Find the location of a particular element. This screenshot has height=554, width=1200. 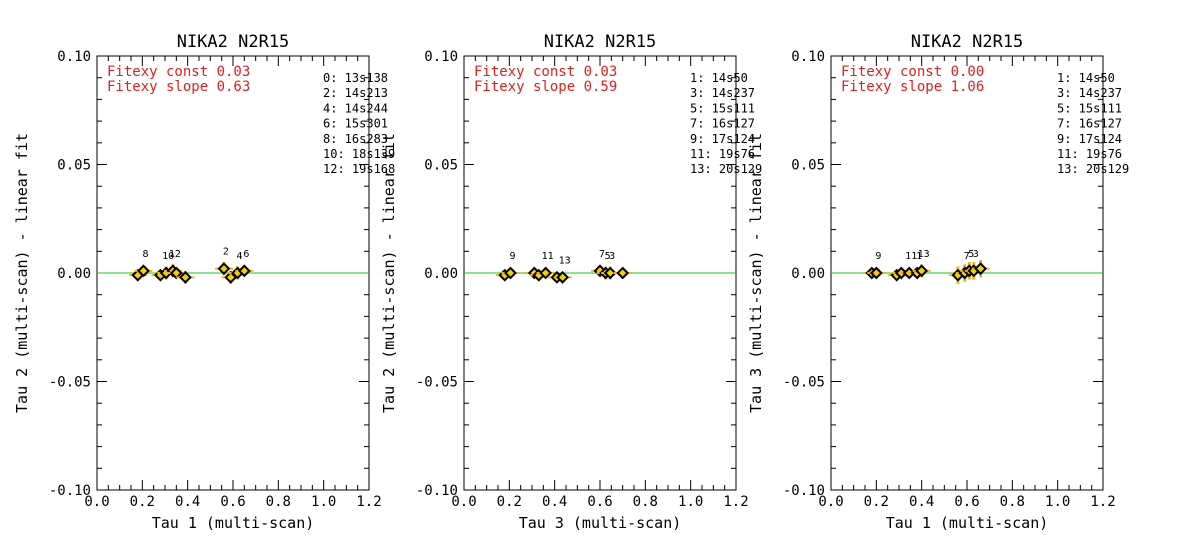

fit-const-annotation: Fitexy const 0.03 is located at coordinates (545, 72).